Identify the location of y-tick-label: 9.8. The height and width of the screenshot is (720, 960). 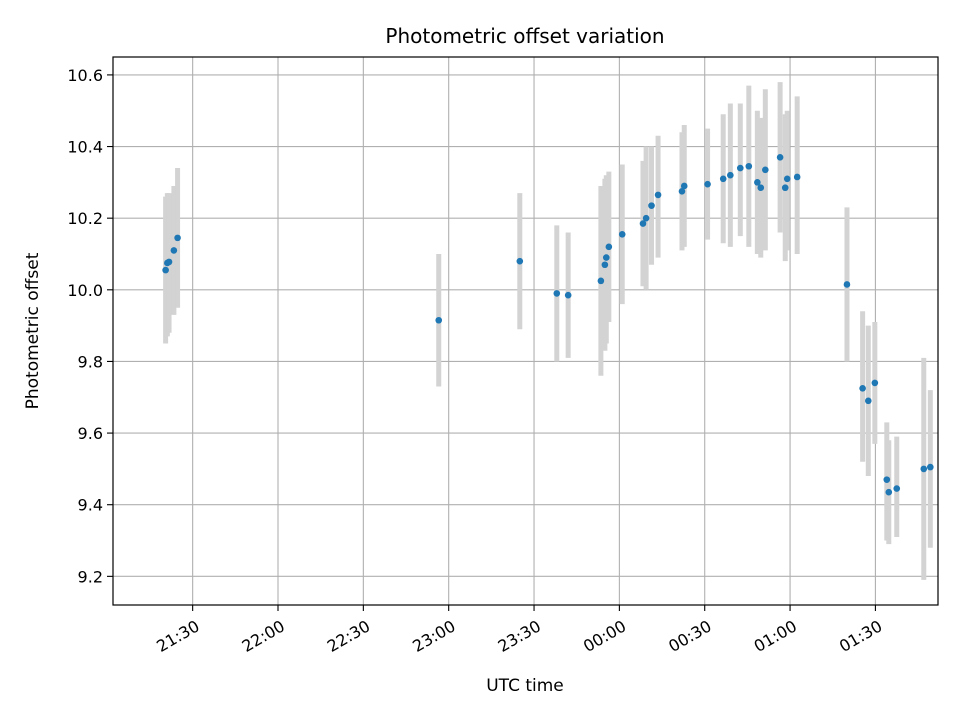
(90, 361).